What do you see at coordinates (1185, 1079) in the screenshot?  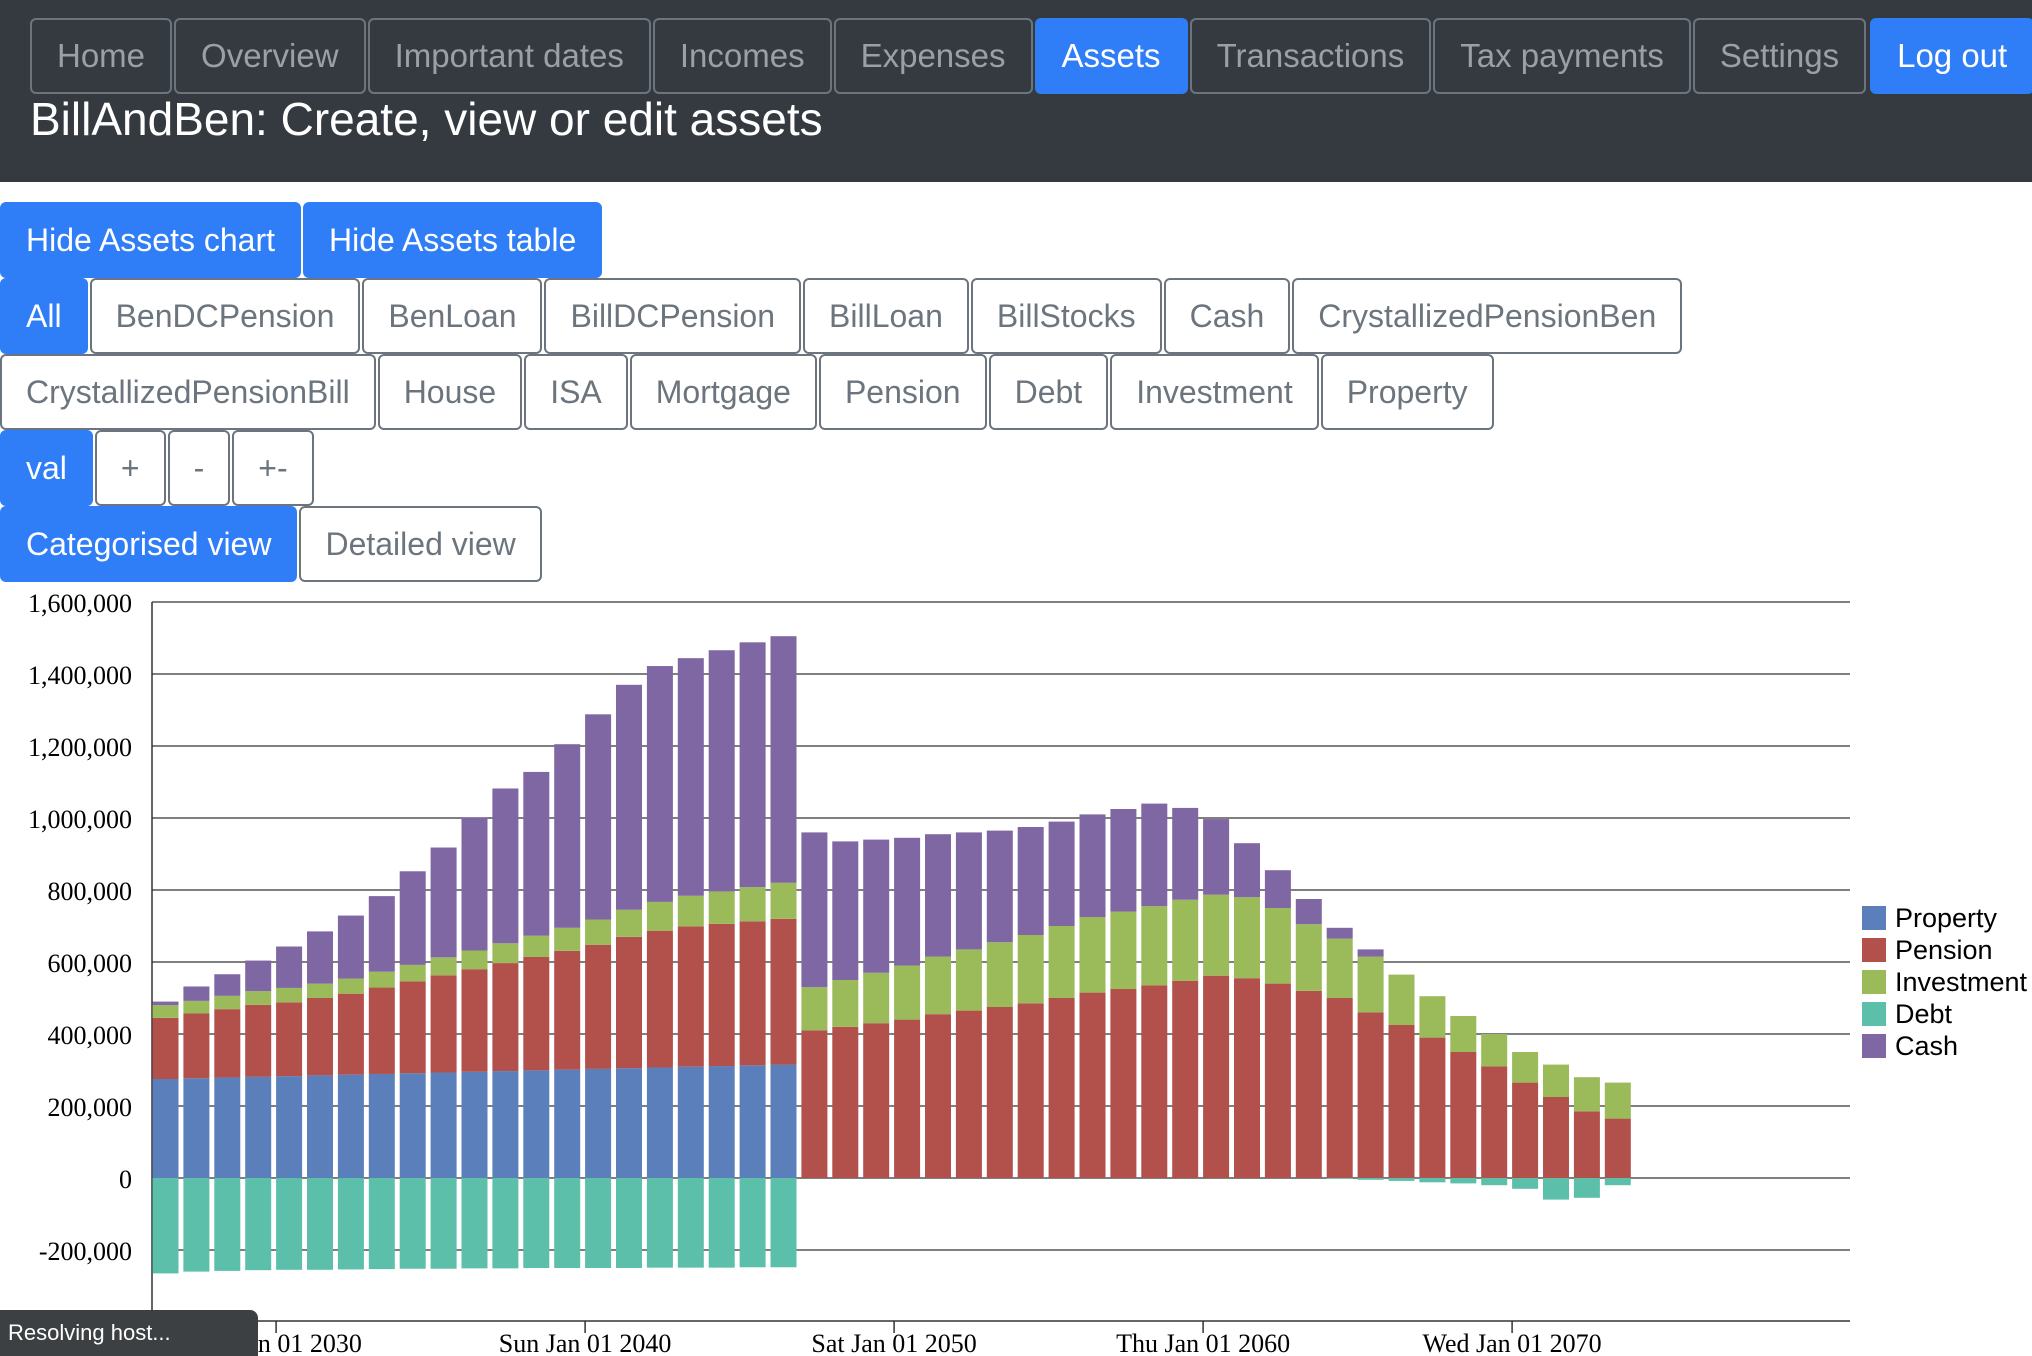 I see `bar-pension-2059` at bounding box center [1185, 1079].